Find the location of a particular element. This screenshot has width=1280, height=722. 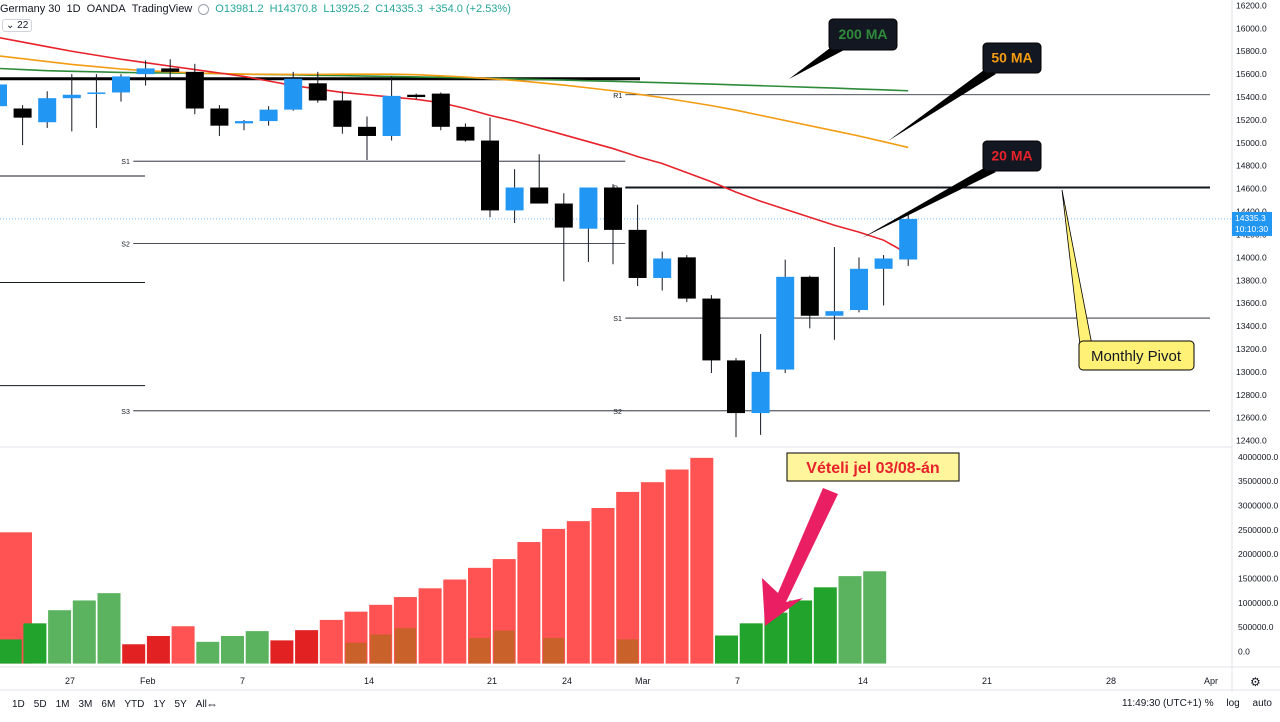

price-tick-label: 16200.0 is located at coordinates (1251, 5).